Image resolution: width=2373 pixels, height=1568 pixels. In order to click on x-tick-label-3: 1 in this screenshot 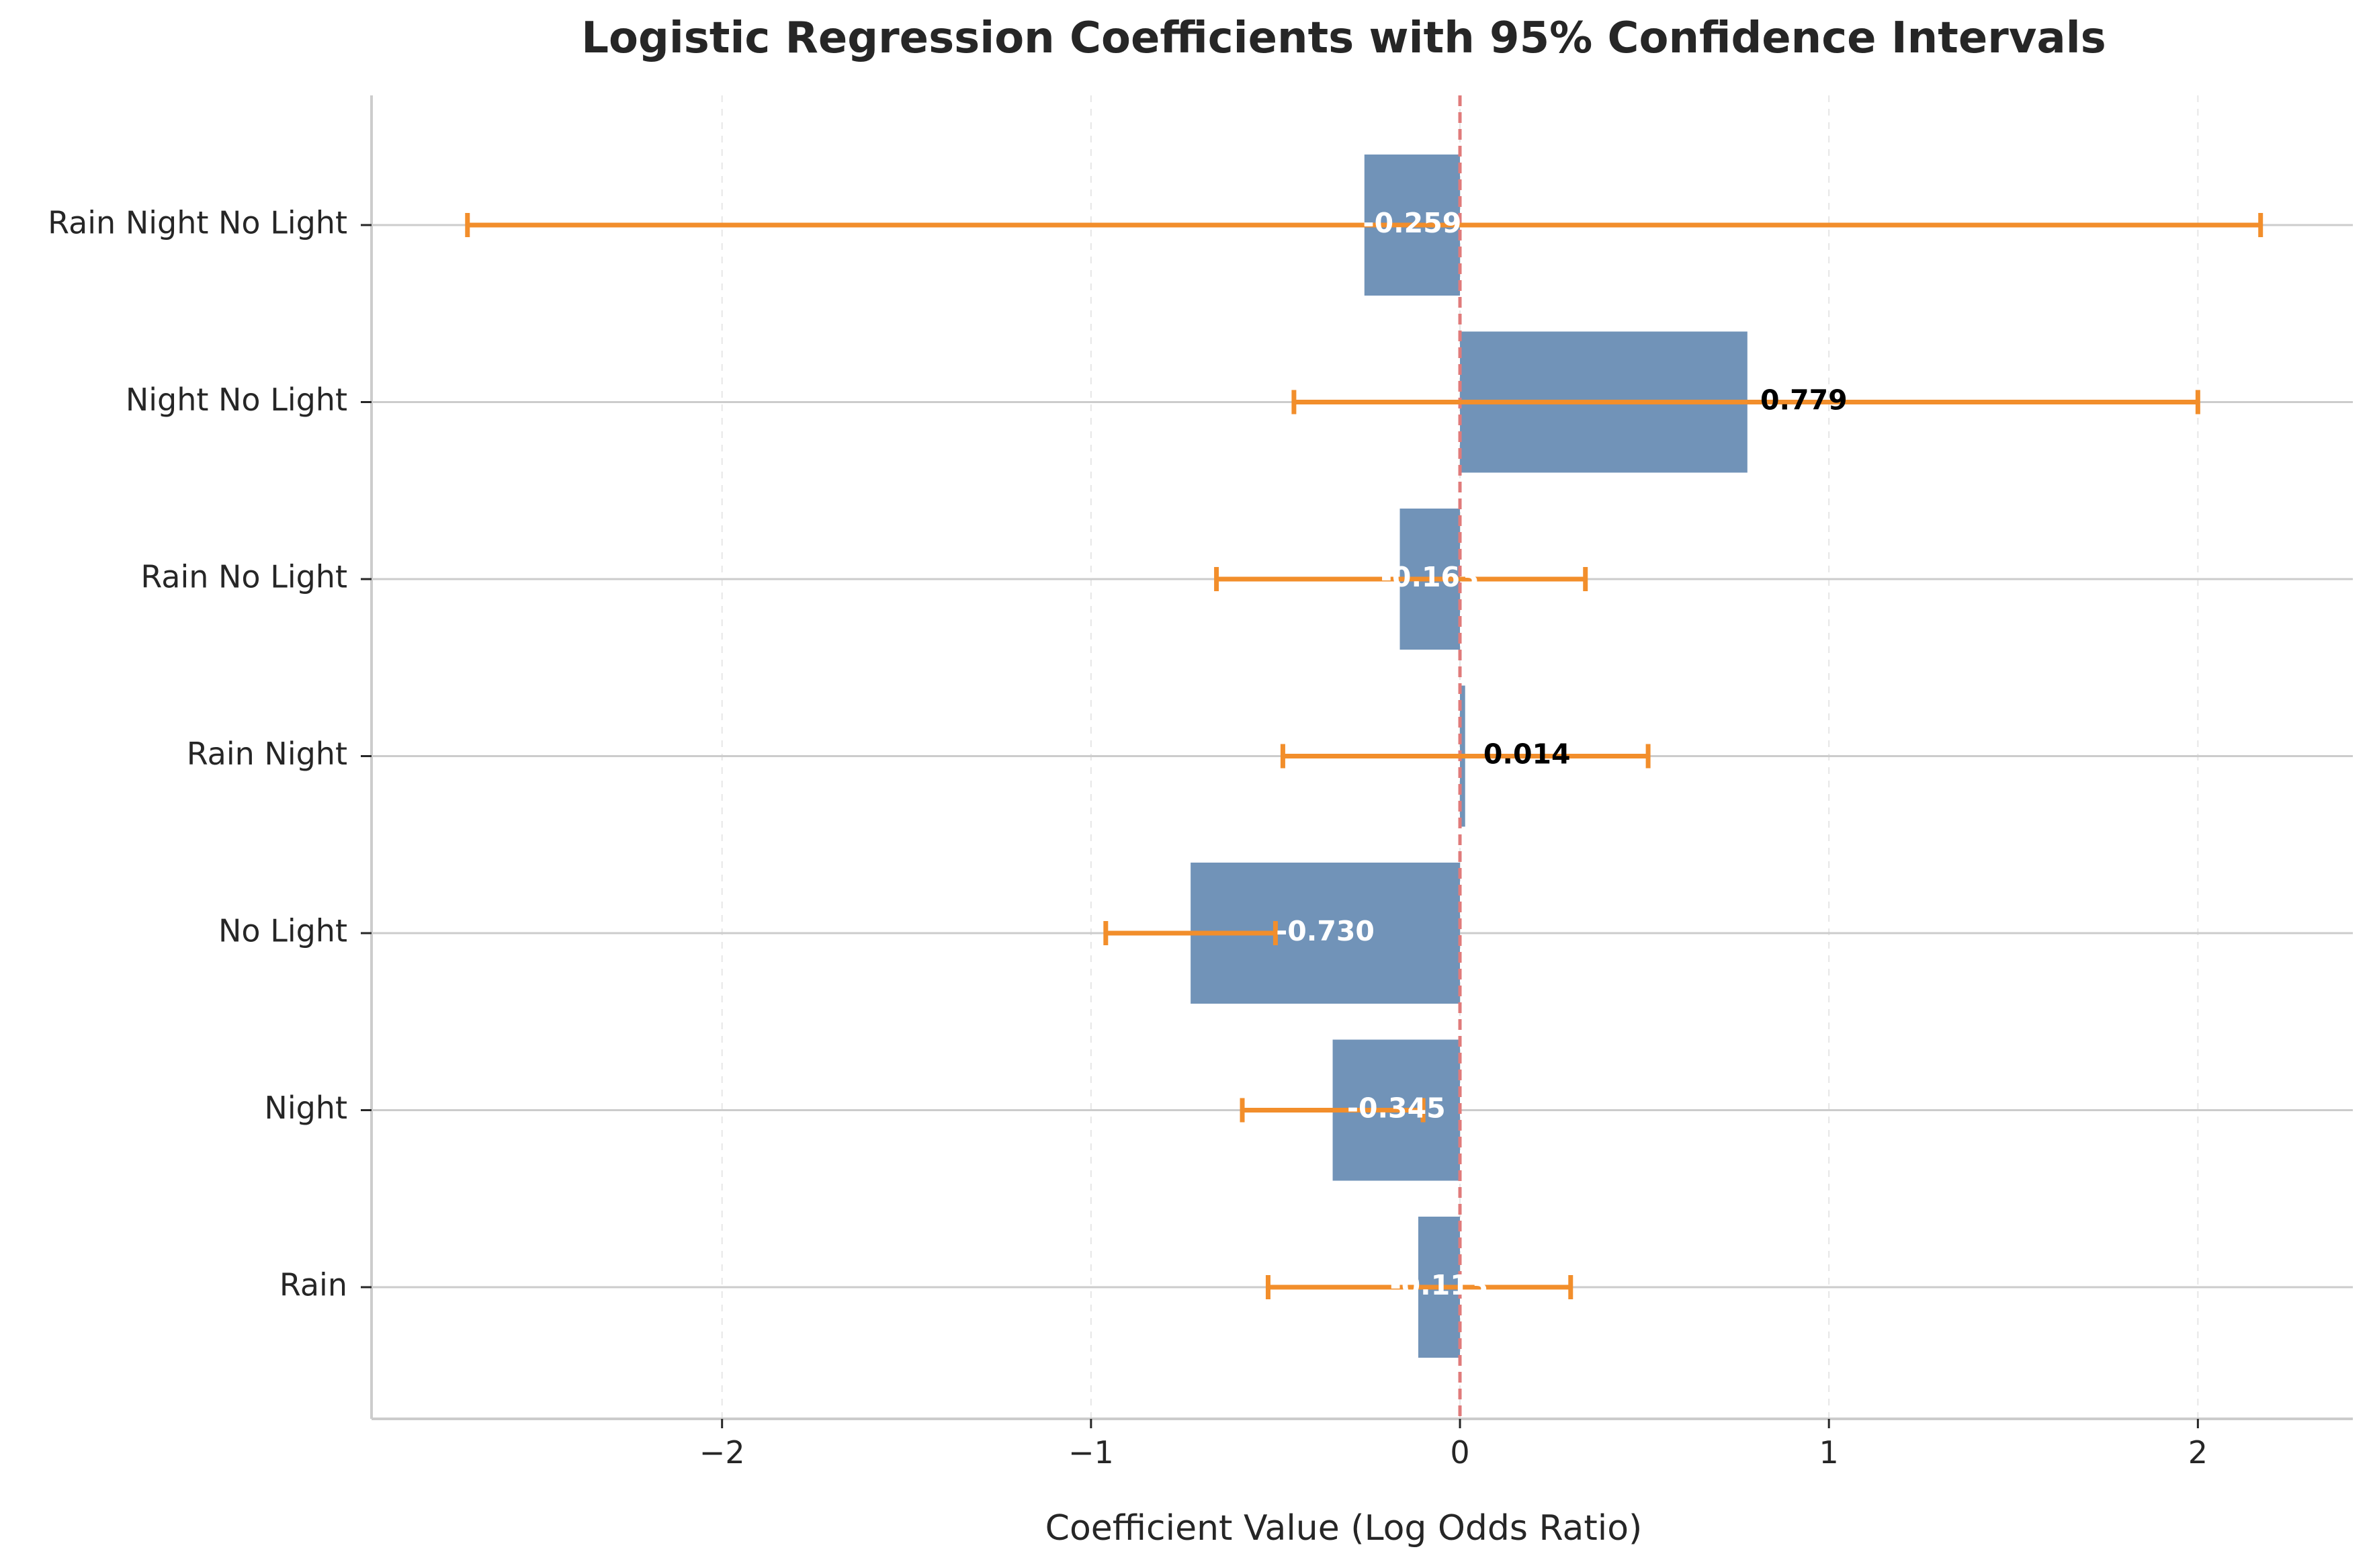, I will do `click(1829, 1452)`.